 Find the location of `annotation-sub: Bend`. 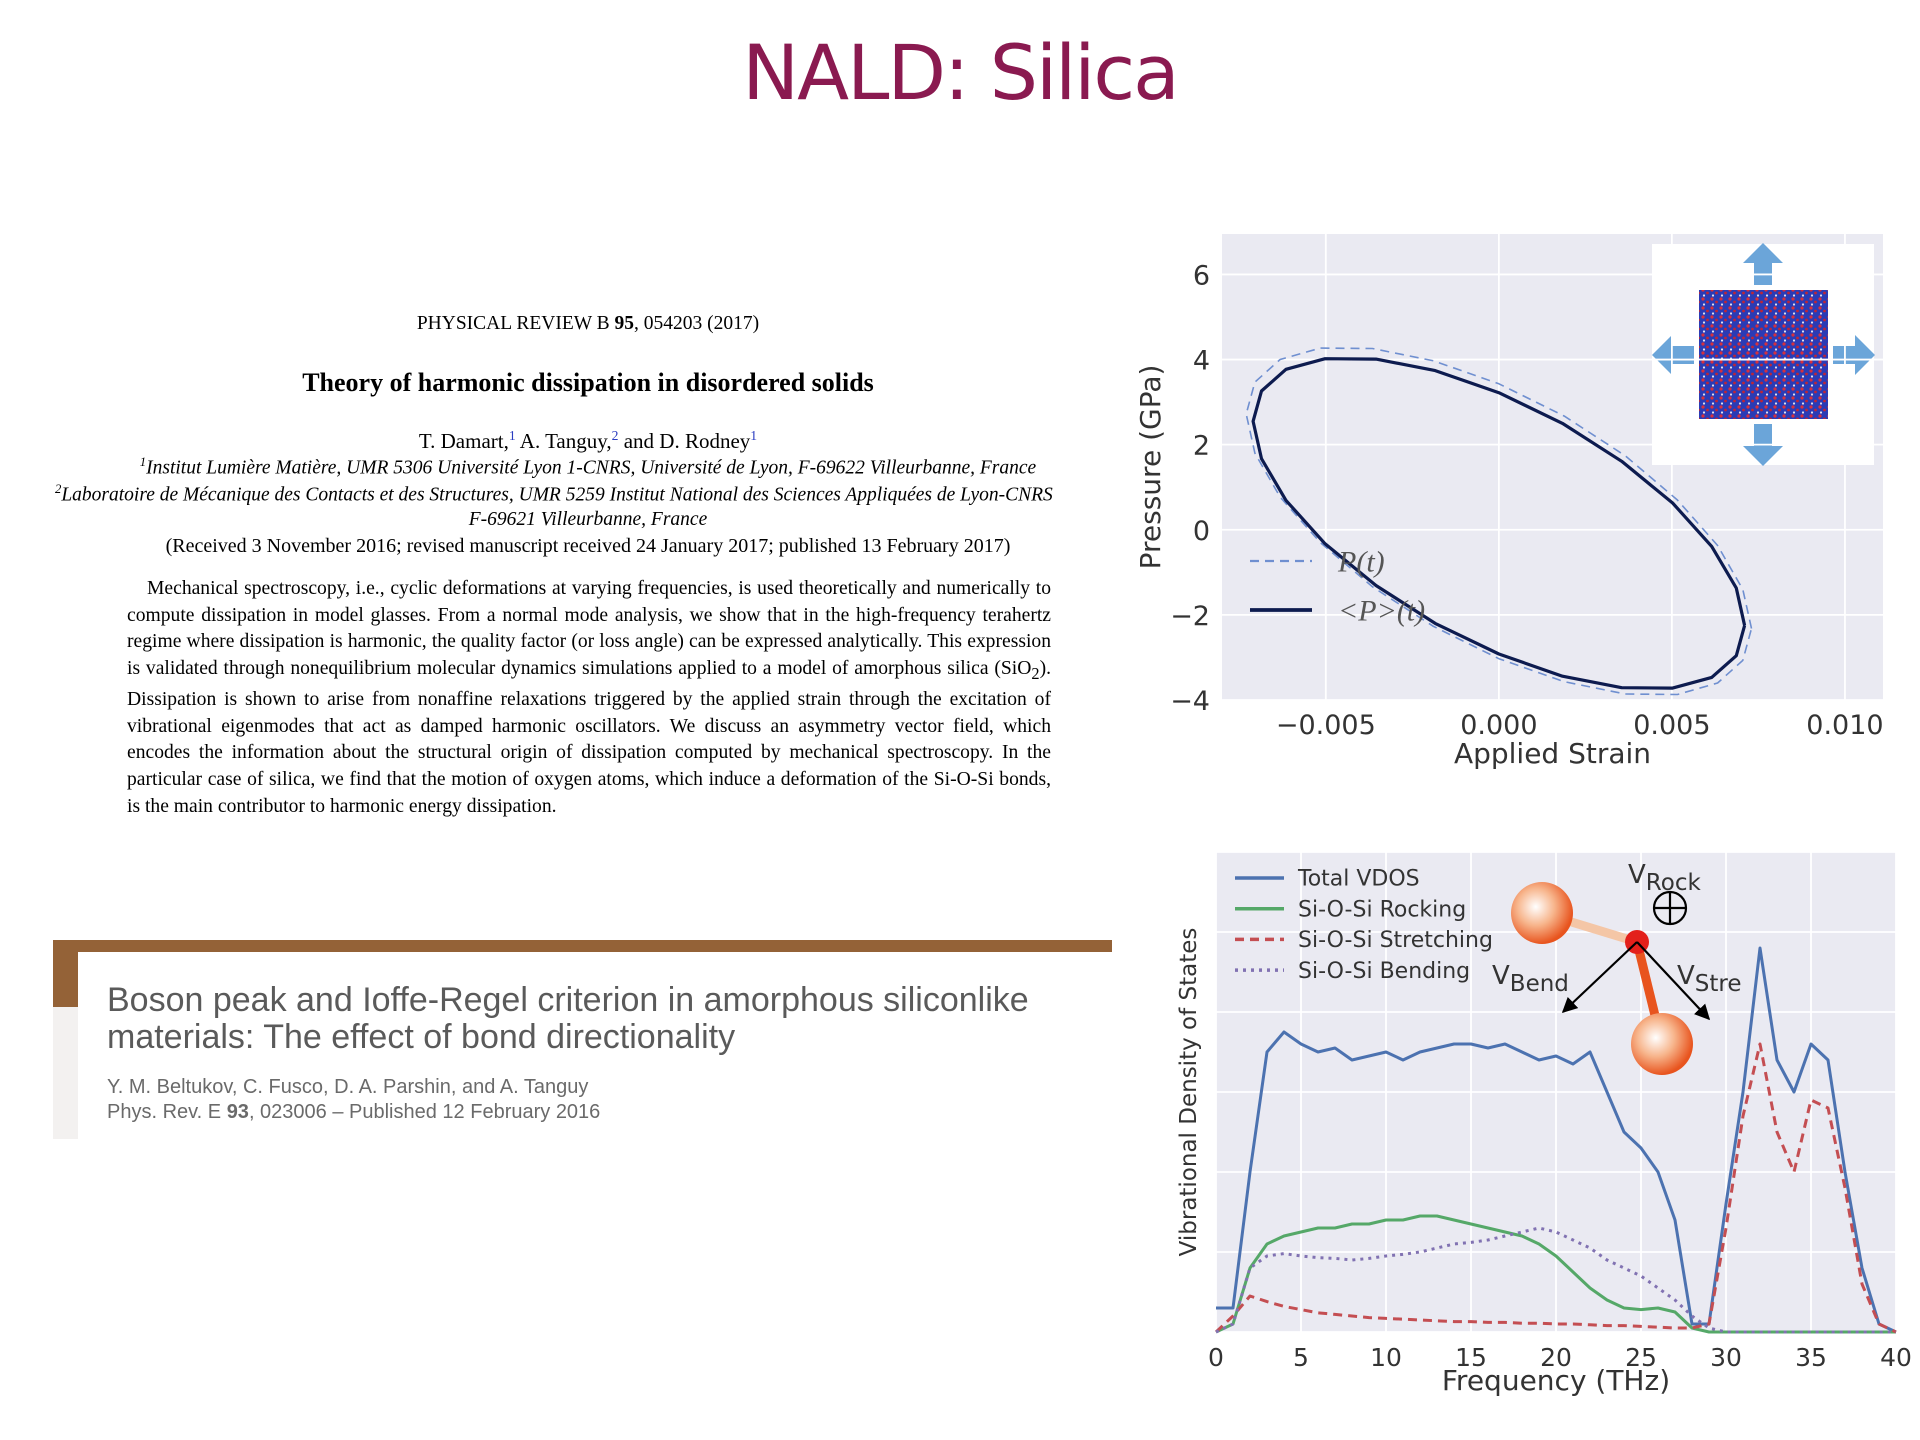

annotation-sub: Bend is located at coordinates (1539, 984).